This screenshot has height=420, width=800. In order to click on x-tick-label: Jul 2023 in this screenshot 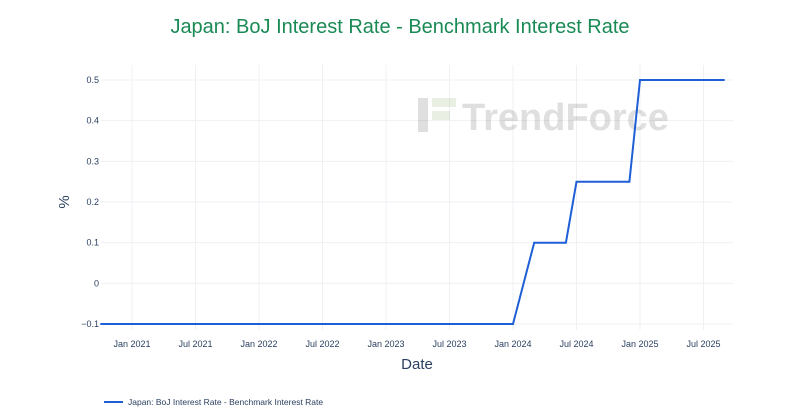, I will do `click(449, 344)`.